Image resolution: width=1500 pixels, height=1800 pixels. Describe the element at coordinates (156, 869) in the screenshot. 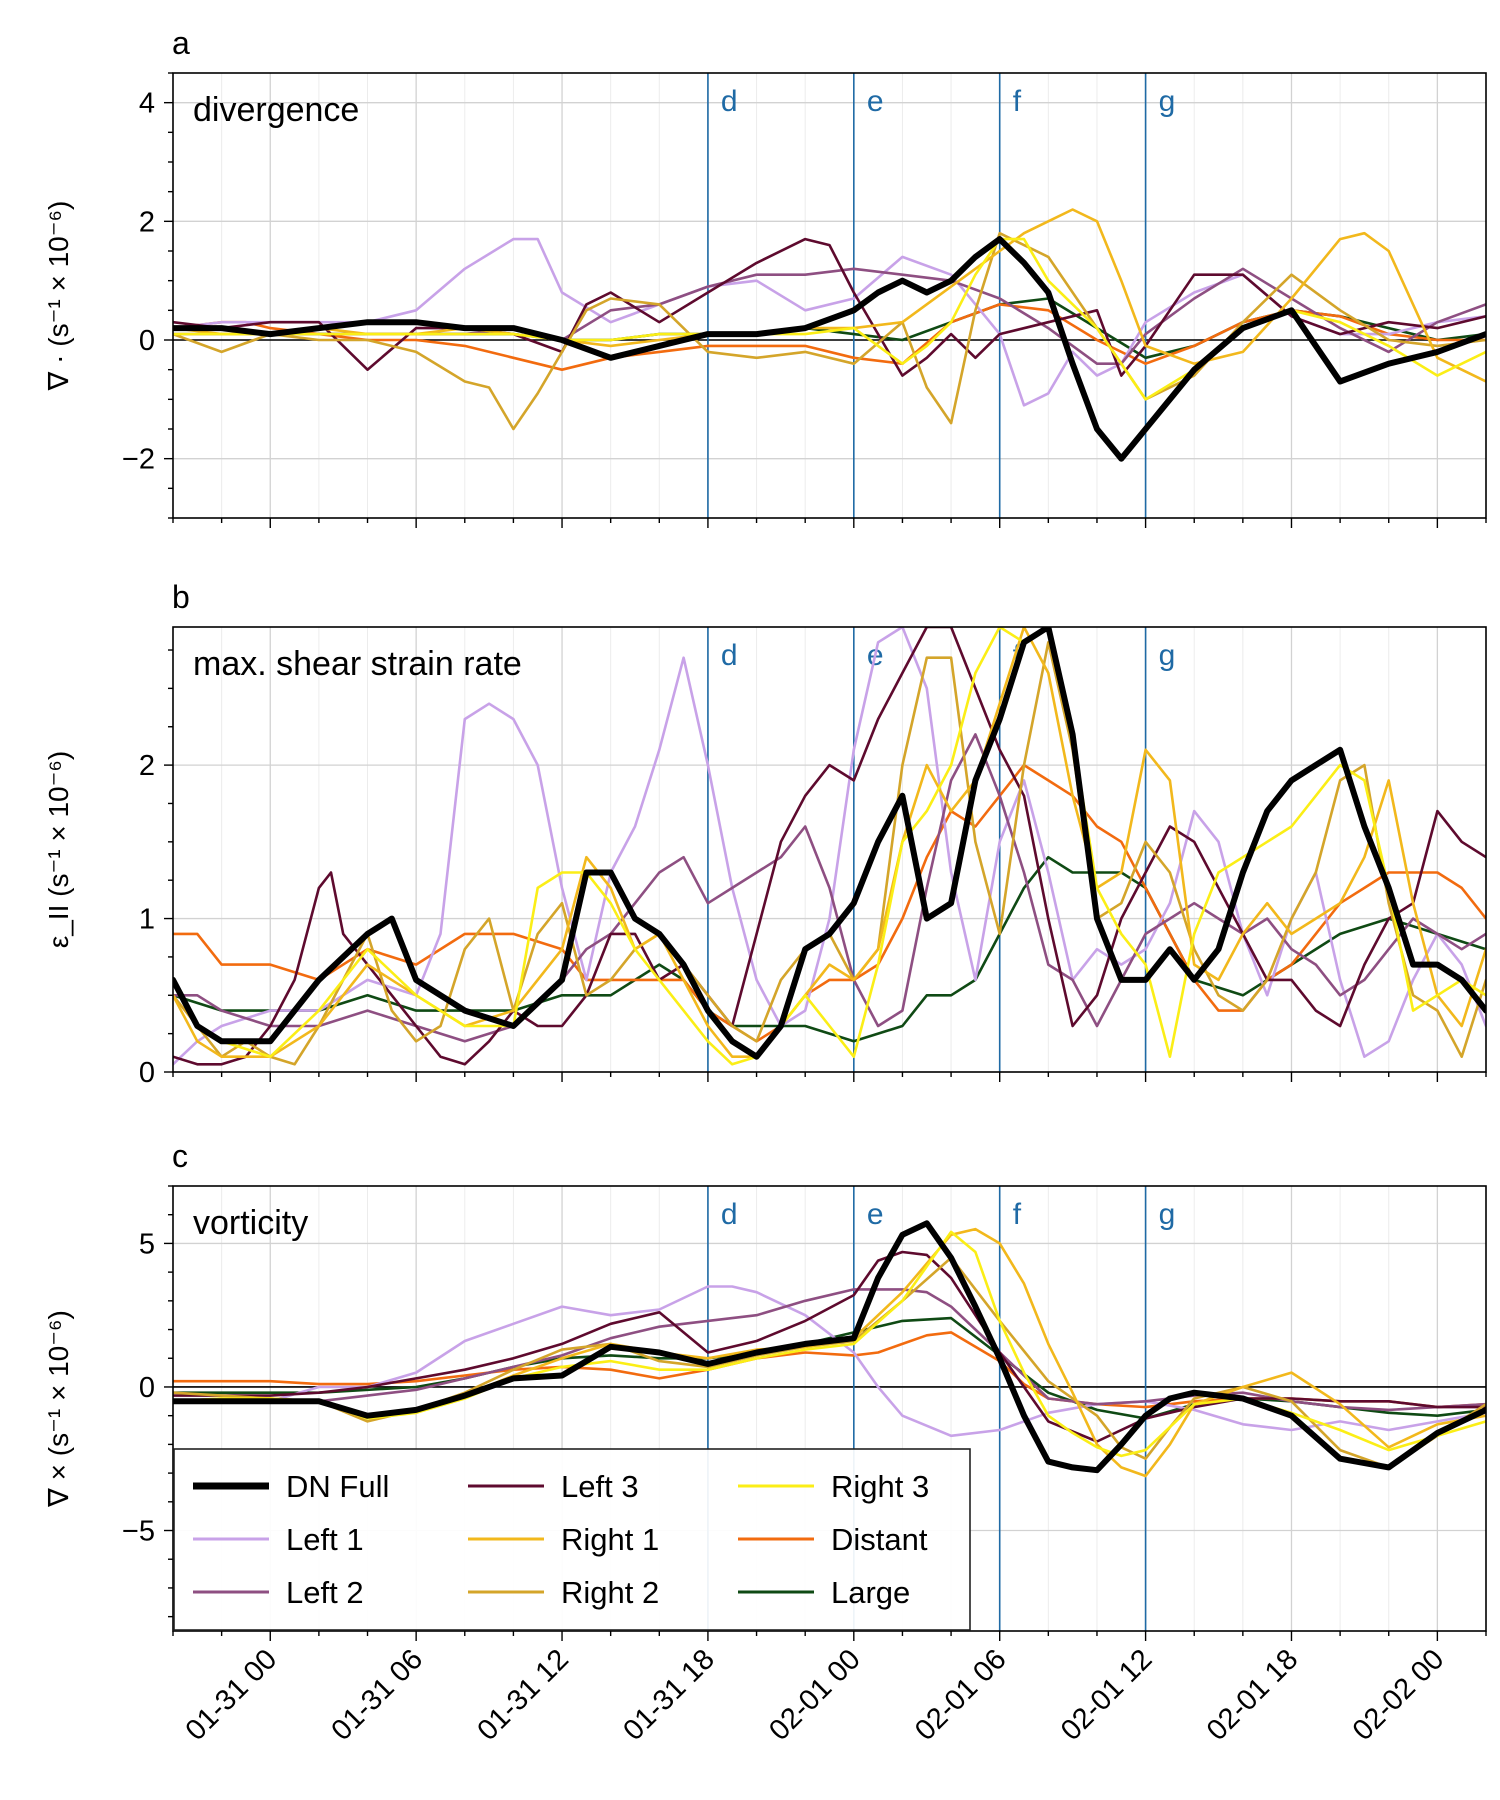

I see `y-axis: 0 1 2` at that location.